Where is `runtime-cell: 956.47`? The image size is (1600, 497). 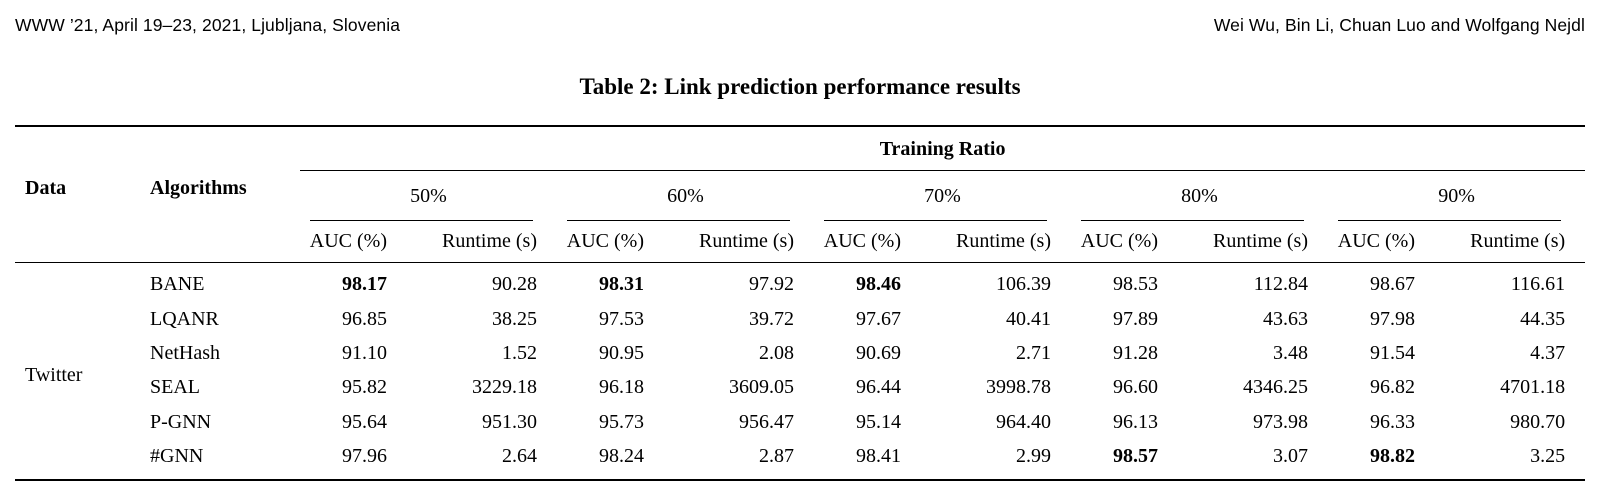 runtime-cell: 956.47 is located at coordinates (766, 421).